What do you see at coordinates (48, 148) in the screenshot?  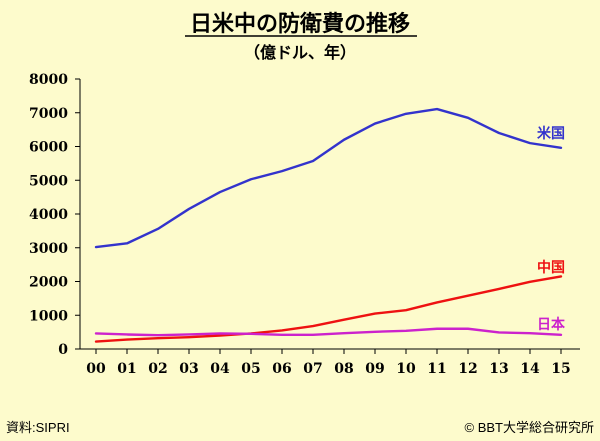 I see `y-tick-label: 6000` at bounding box center [48, 148].